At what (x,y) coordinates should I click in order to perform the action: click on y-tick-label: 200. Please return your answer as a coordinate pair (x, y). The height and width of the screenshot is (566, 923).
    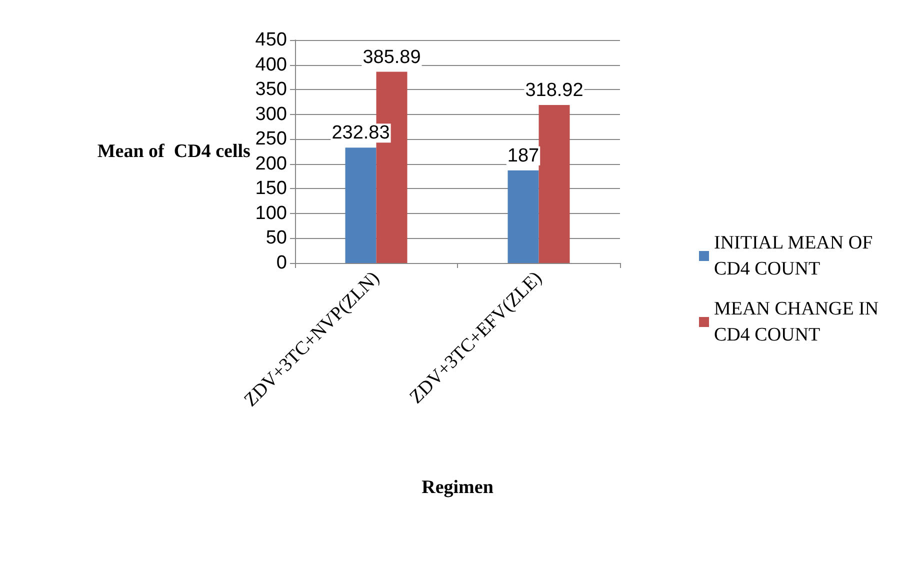
    Looking at the image, I should click on (271, 163).